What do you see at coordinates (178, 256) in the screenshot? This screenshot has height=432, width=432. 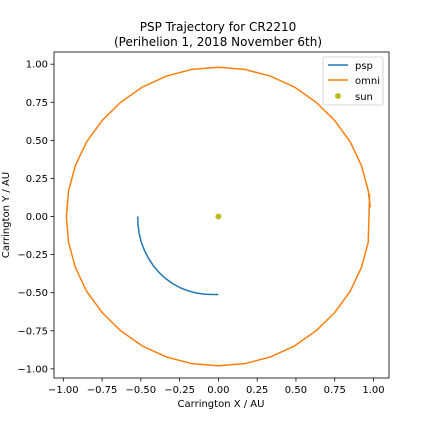 I see `series-line-psp` at bounding box center [178, 256].